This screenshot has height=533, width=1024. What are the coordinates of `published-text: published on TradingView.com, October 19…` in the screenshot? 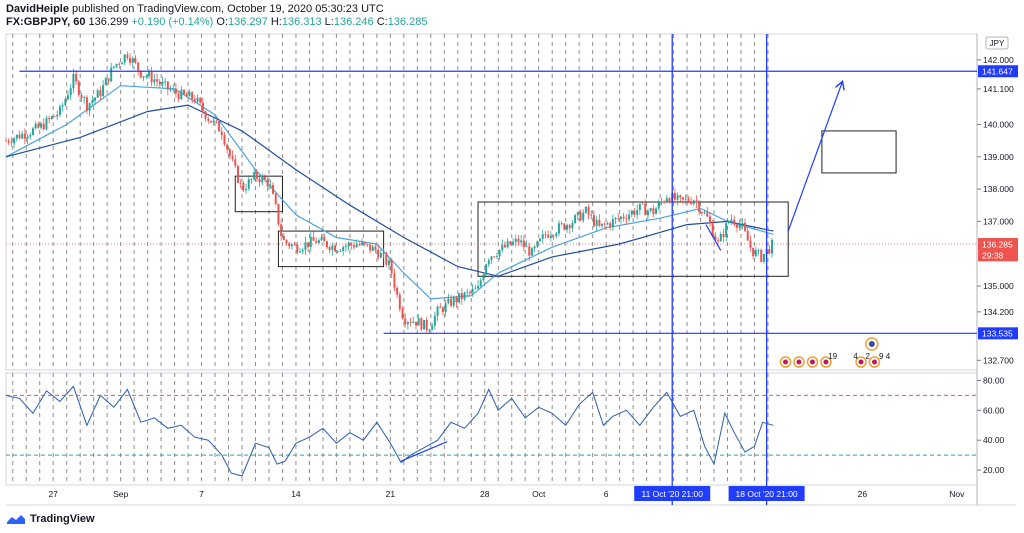 It's located at (228, 9).